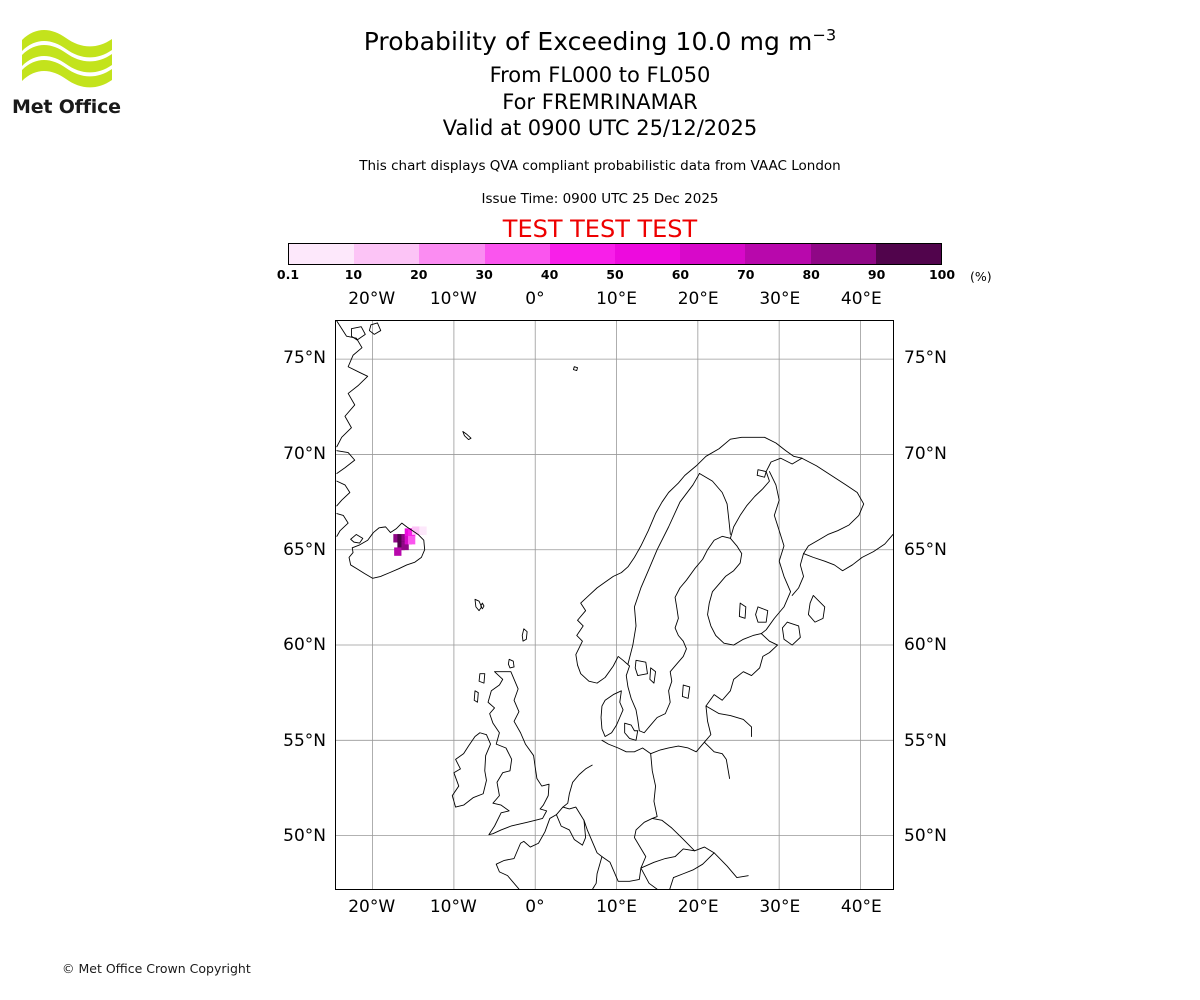  Describe the element at coordinates (925, 740) in the screenshot. I see `lat-label-right-55: 55°N` at that location.